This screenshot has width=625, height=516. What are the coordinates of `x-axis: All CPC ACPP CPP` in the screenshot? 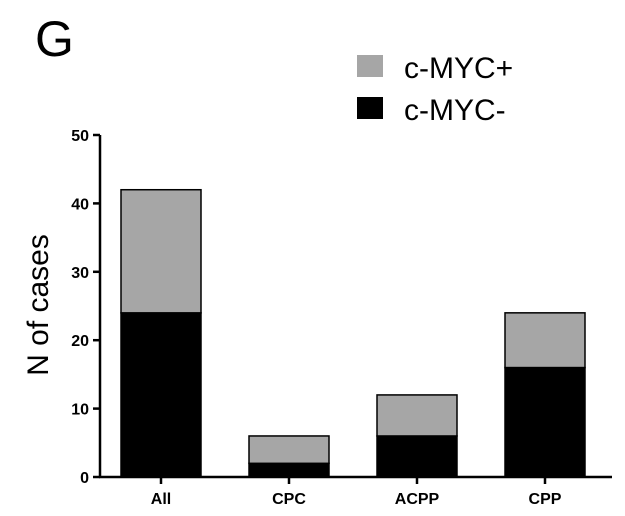 It's located at (355, 491).